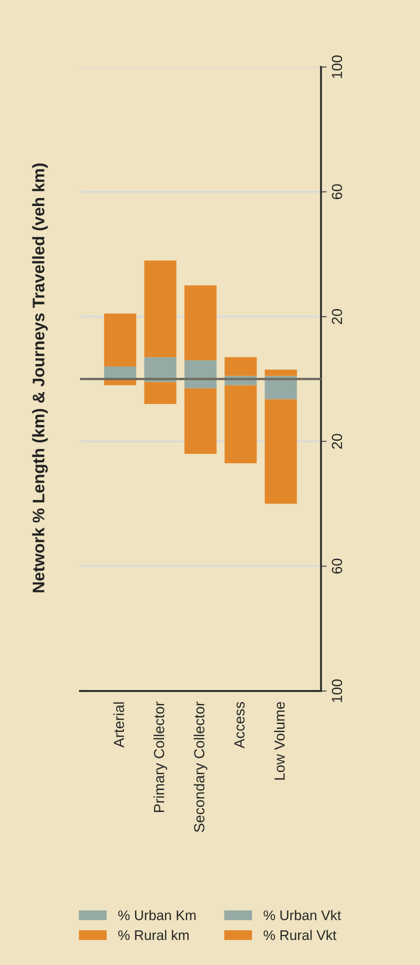  What do you see at coordinates (303, 915) in the screenshot?
I see `legend-label: % Urban Vkt` at bounding box center [303, 915].